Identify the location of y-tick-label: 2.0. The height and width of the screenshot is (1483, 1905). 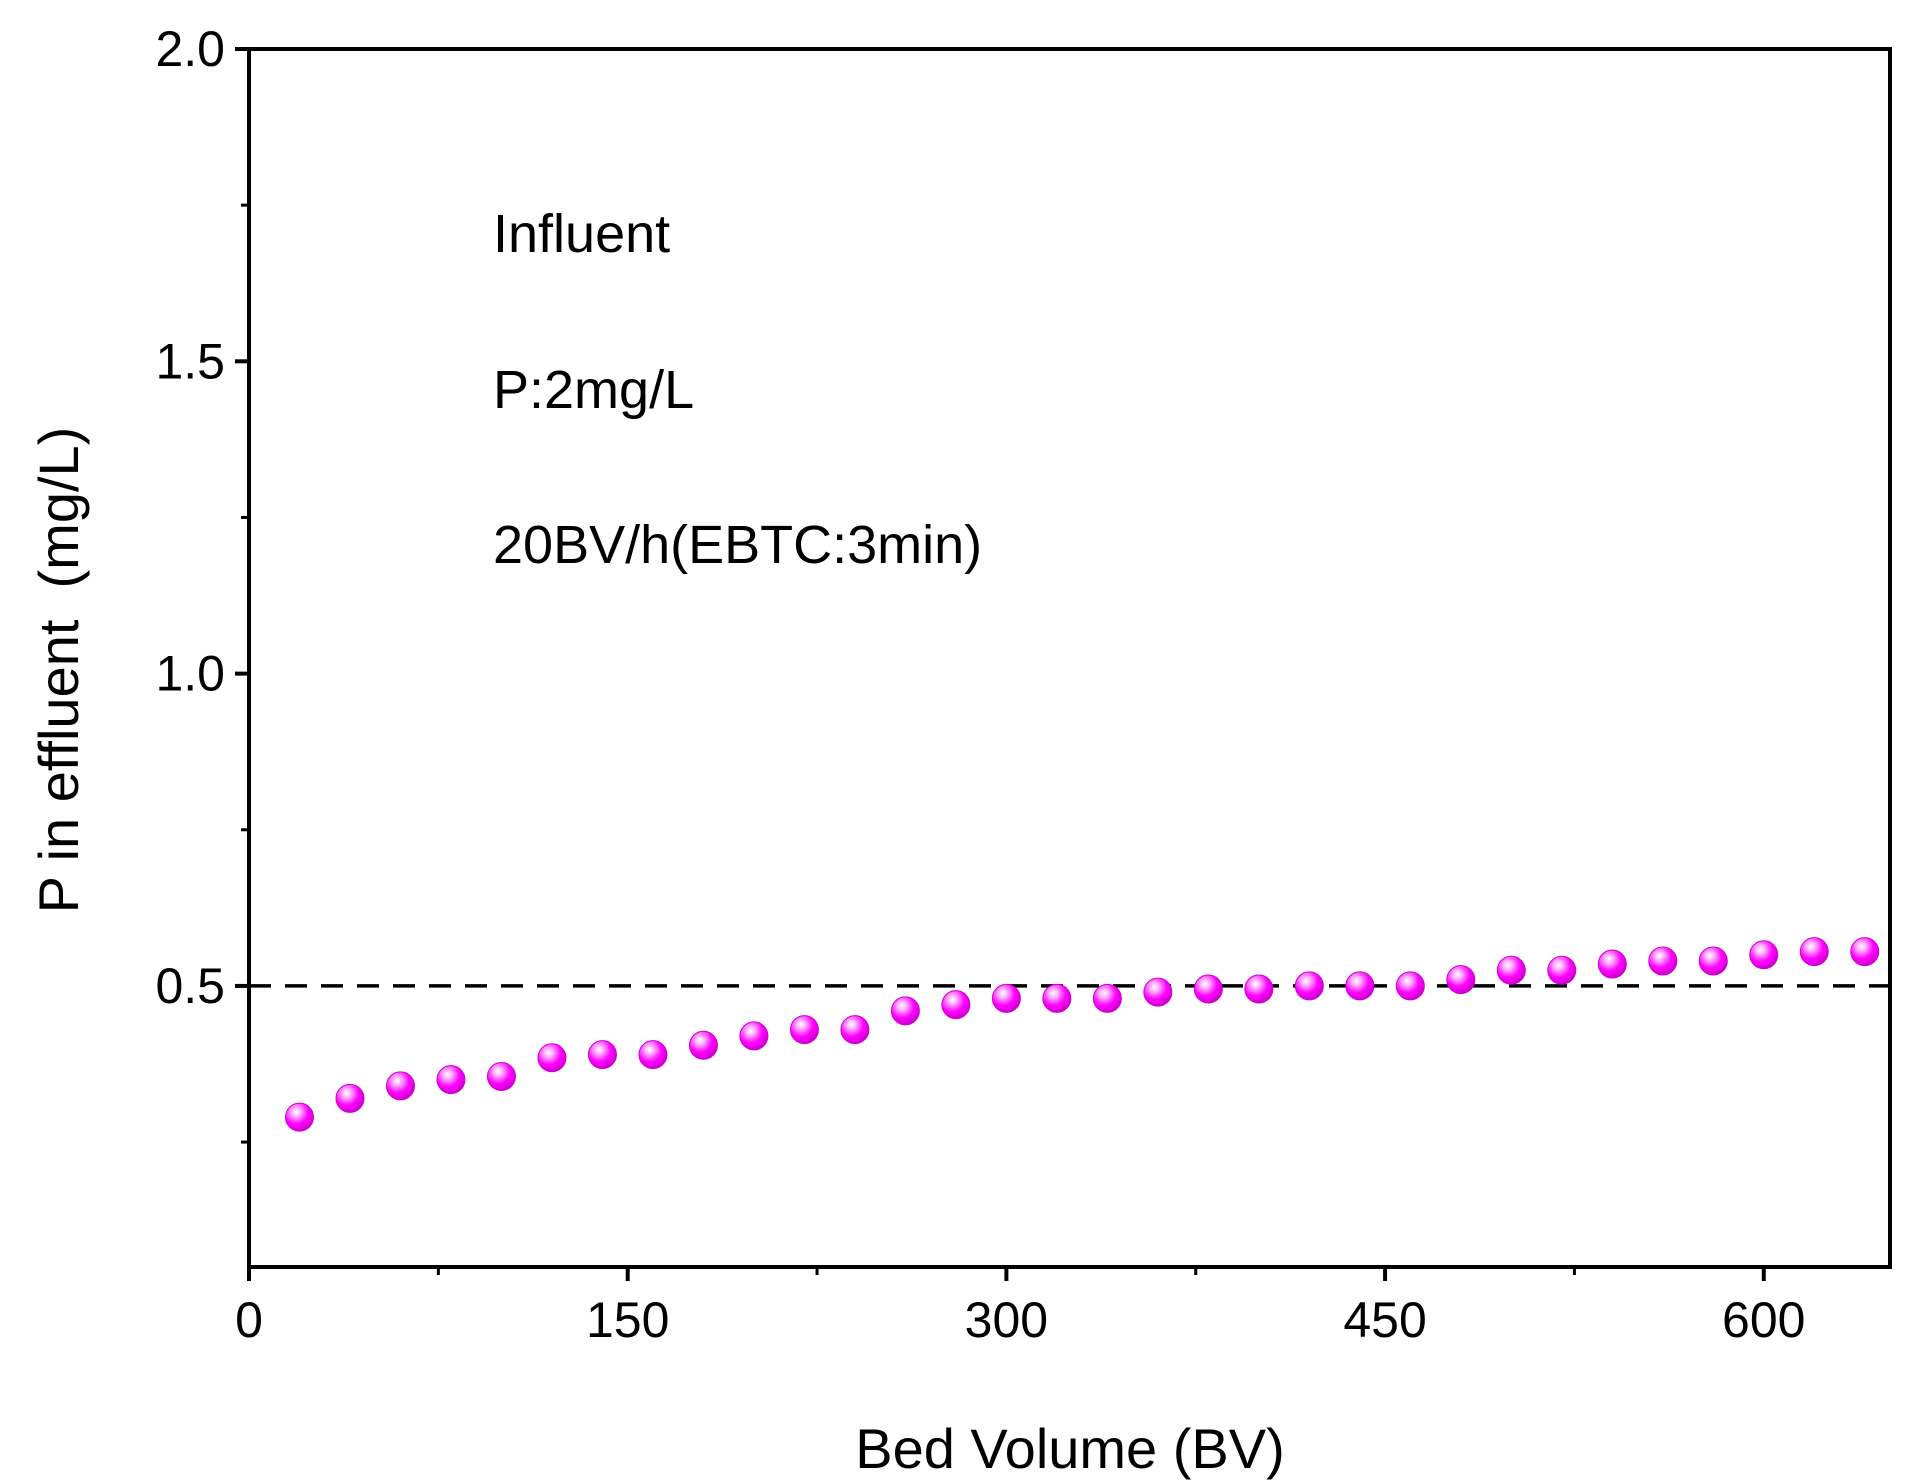
(190, 49).